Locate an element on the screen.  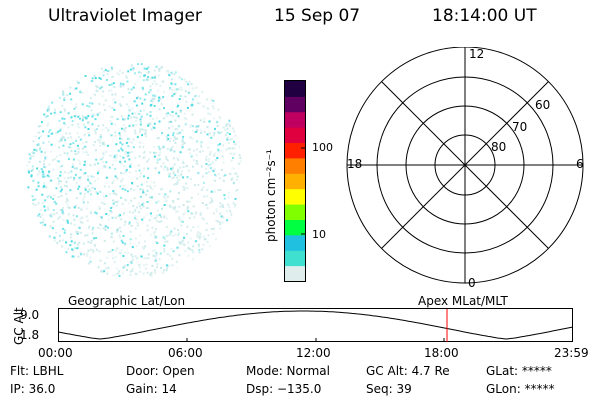
timeline-right-label: Apex MLat/MLT is located at coordinates (463, 301).